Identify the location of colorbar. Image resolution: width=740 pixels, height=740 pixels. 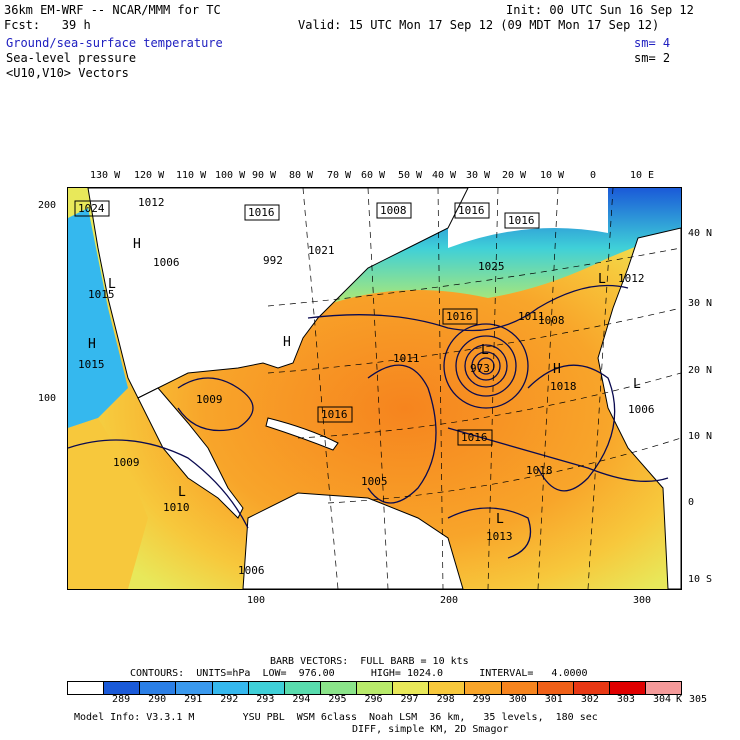
(374, 688).